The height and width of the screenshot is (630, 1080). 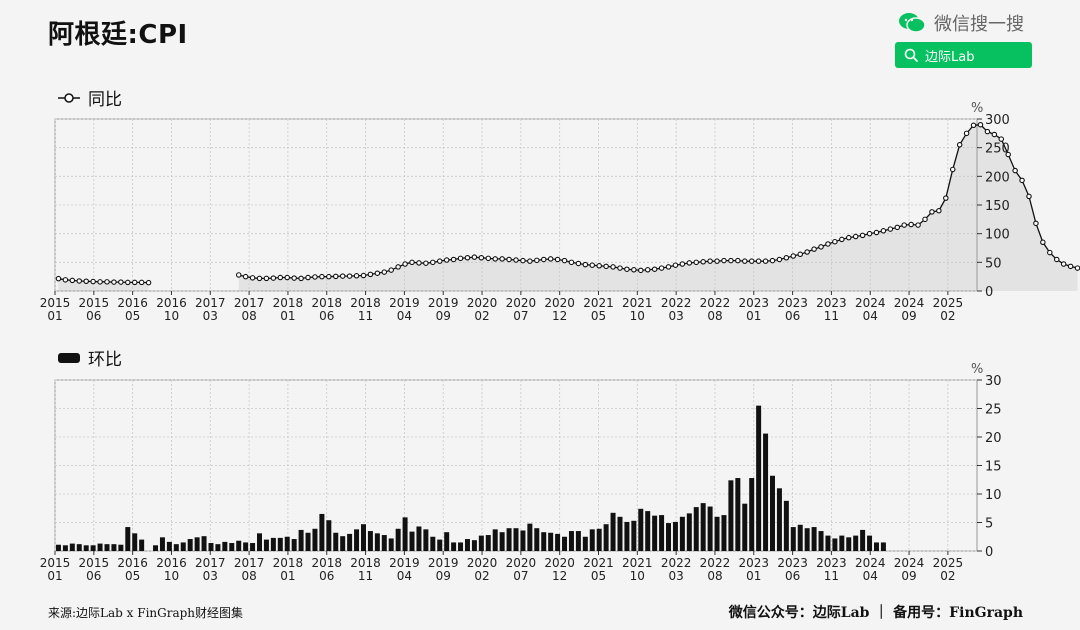 What do you see at coordinates (870, 563) in the screenshot?
I see `mom-x-tick-label: 2024` at bounding box center [870, 563].